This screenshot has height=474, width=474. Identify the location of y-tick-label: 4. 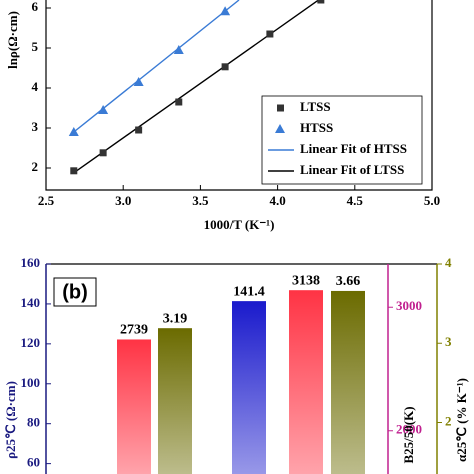
(35, 86).